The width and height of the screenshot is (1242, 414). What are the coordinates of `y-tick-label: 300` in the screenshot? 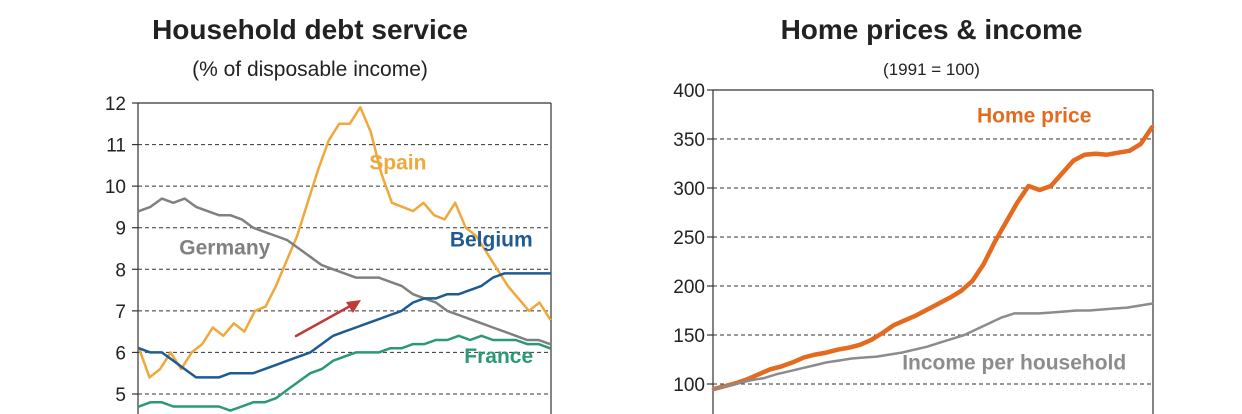 It's located at (689, 189).